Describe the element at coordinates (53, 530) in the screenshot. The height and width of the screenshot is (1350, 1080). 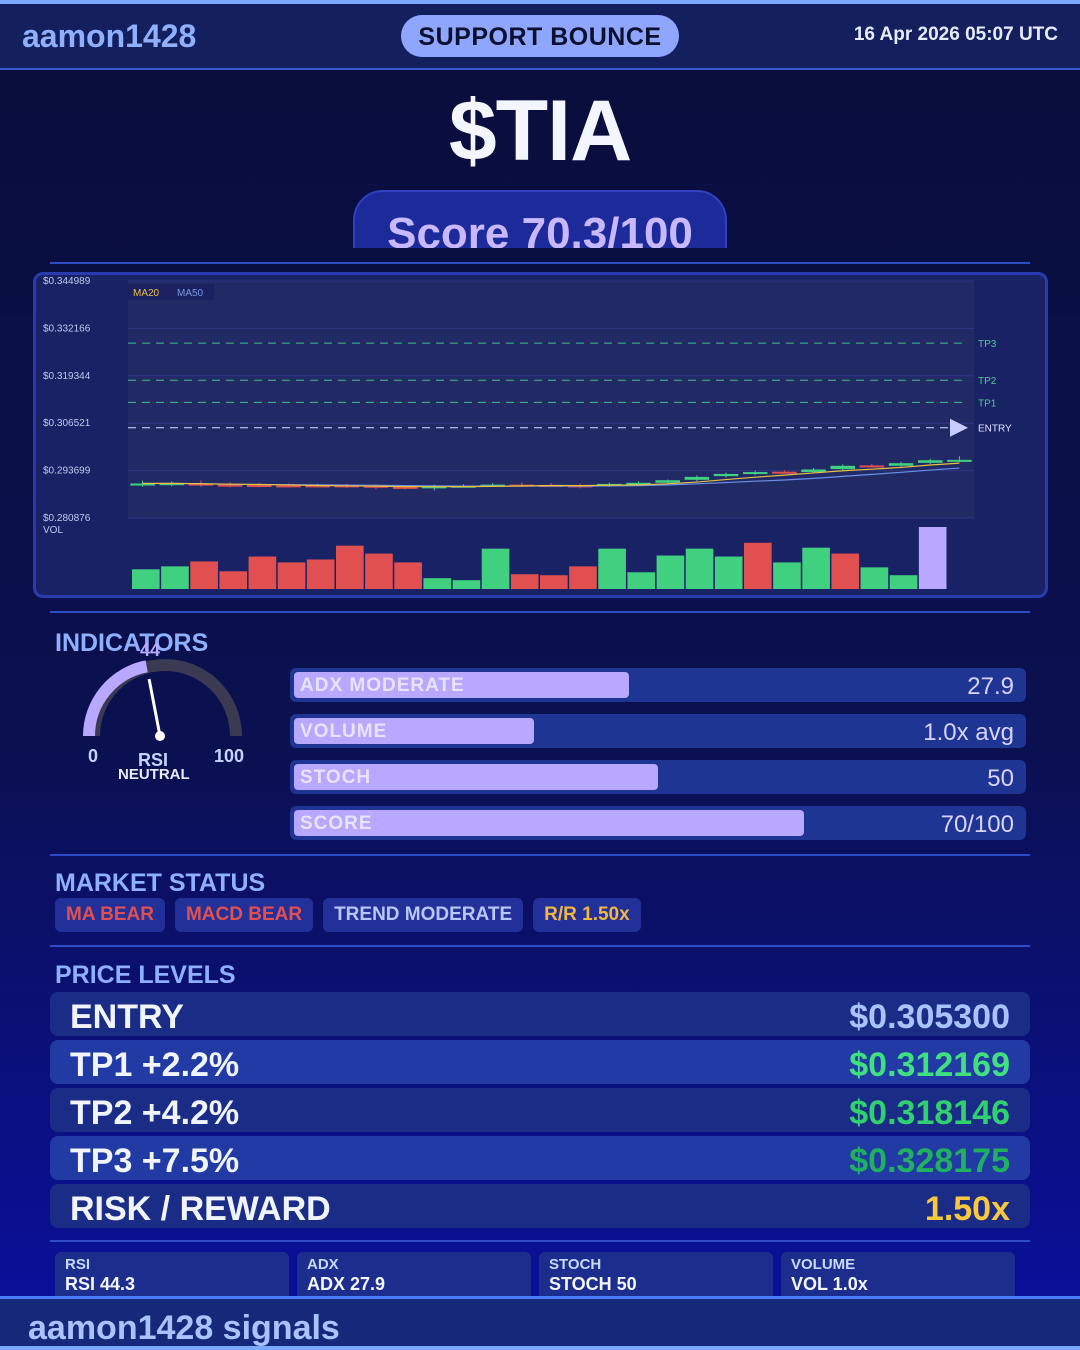
I see `volume-label: VOL` at that location.